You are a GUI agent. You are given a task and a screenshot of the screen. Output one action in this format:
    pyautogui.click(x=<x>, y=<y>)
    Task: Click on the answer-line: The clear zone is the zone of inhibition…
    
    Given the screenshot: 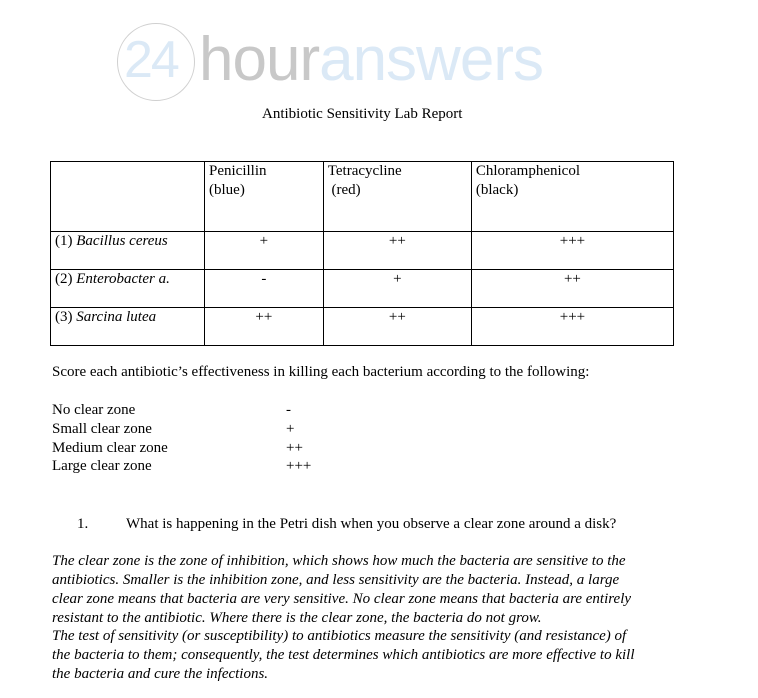 What is the action you would take?
    pyautogui.click(x=339, y=561)
    